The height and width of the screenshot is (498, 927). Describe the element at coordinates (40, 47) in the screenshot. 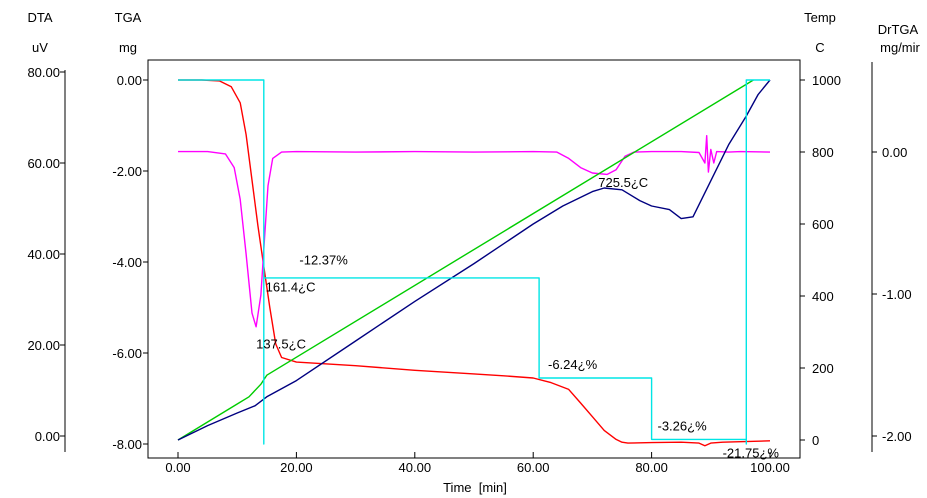

I see `dta-axis-unit: uV` at that location.